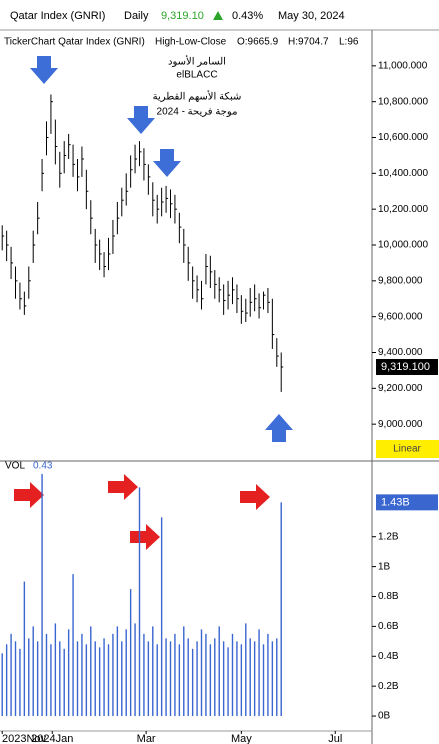 The width and height of the screenshot is (439, 744). Describe the element at coordinates (400, 352) in the screenshot. I see `y-tick-label: 9,400.000` at that location.